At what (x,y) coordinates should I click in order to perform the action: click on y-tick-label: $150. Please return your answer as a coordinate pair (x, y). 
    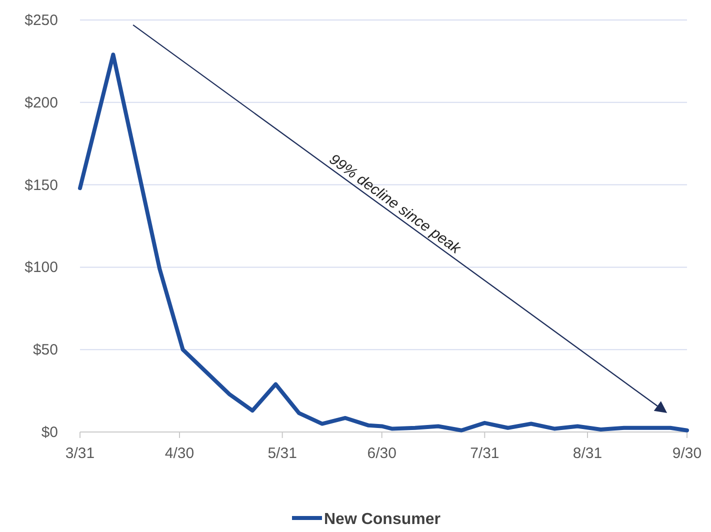
    Looking at the image, I should click on (41, 185).